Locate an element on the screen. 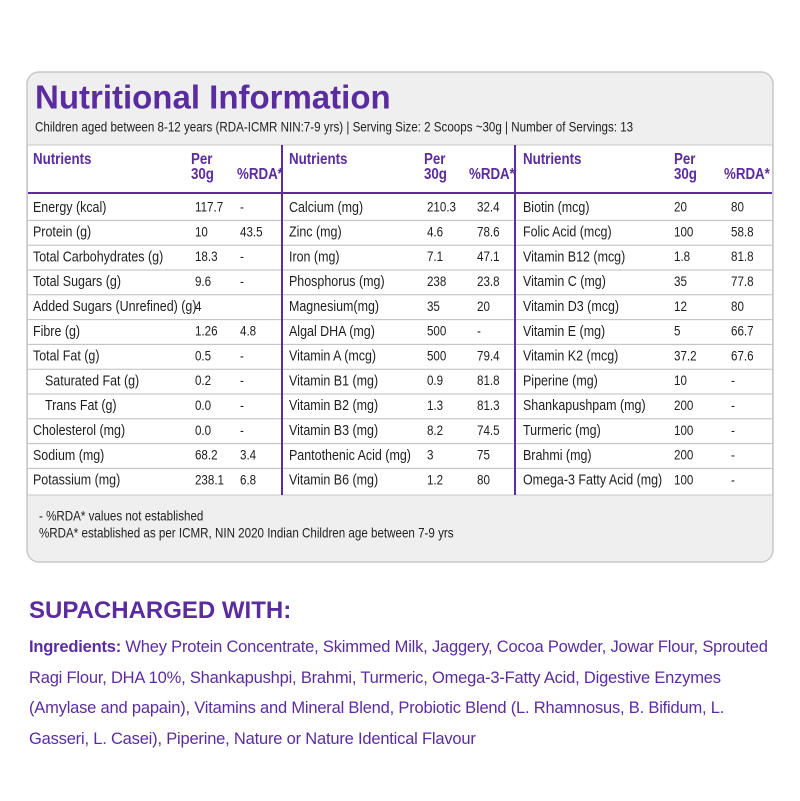 The image size is (800, 801). nutrient-value: 1.3 is located at coordinates (435, 405).